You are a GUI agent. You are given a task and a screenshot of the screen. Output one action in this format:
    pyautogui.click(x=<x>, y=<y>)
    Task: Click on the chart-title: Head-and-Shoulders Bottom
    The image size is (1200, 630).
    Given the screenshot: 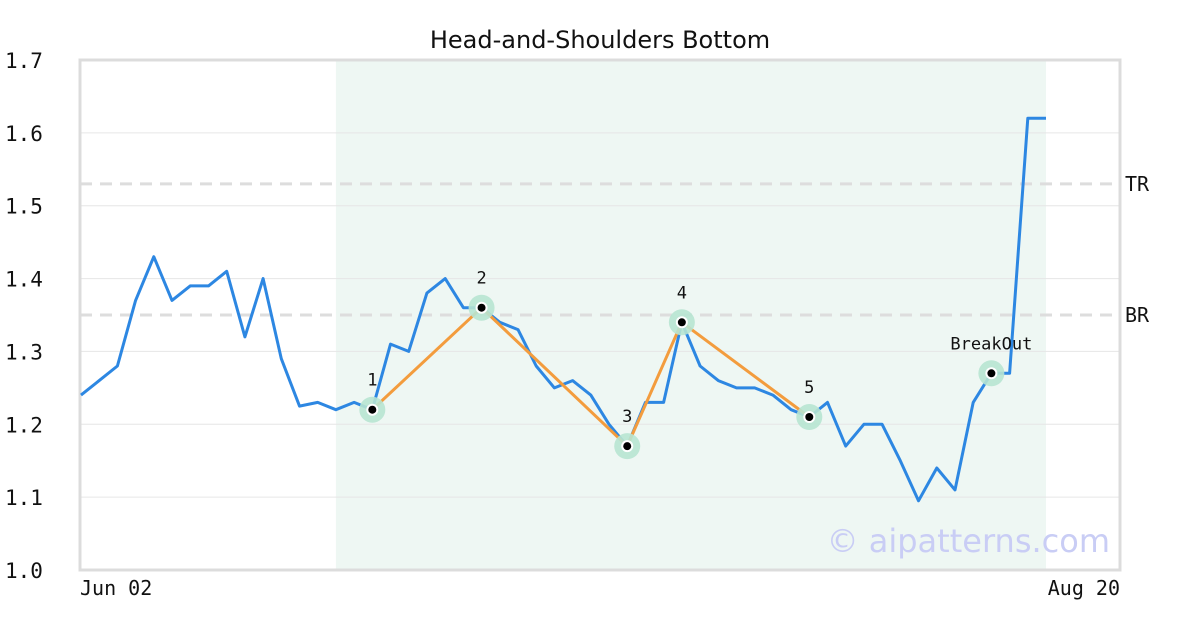 What is the action you would take?
    pyautogui.click(x=600, y=40)
    